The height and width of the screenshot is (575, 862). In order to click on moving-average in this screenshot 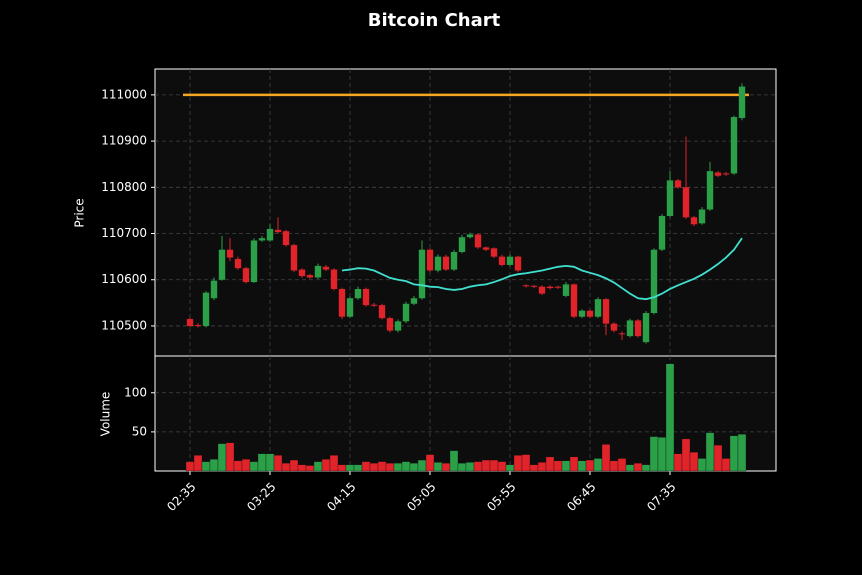, I will do `click(542, 269)`.